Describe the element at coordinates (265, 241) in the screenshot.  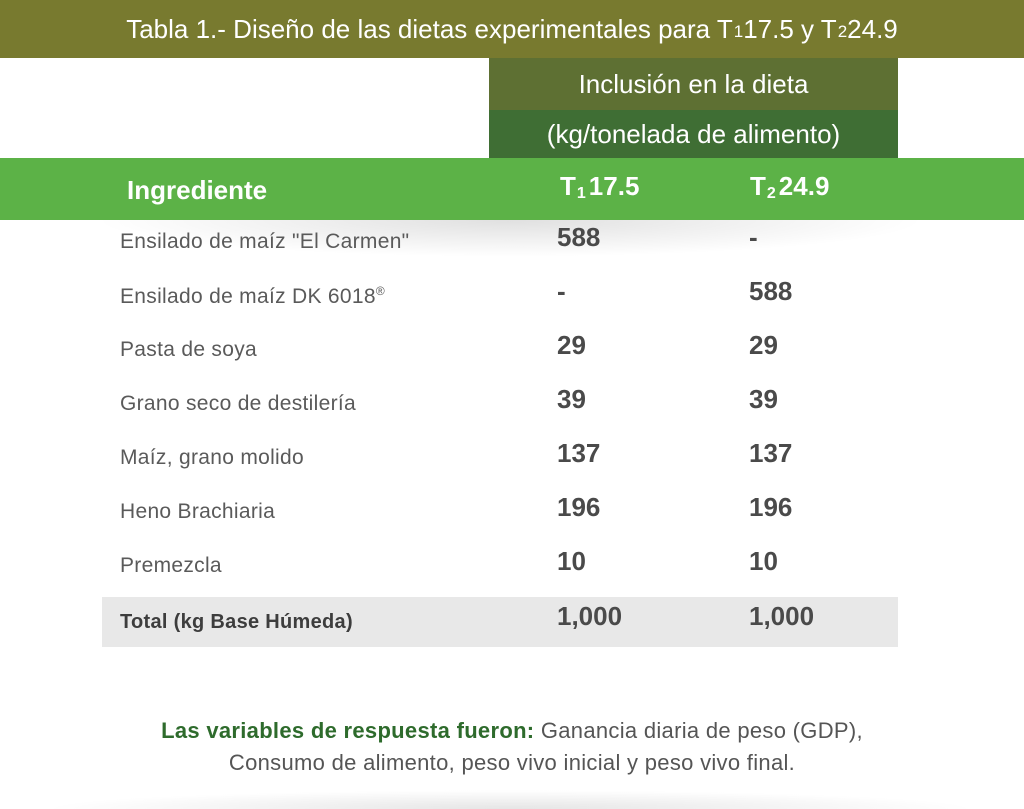
I see `row-ingredient: Ensilado de maíz "El Carmen"` at that location.